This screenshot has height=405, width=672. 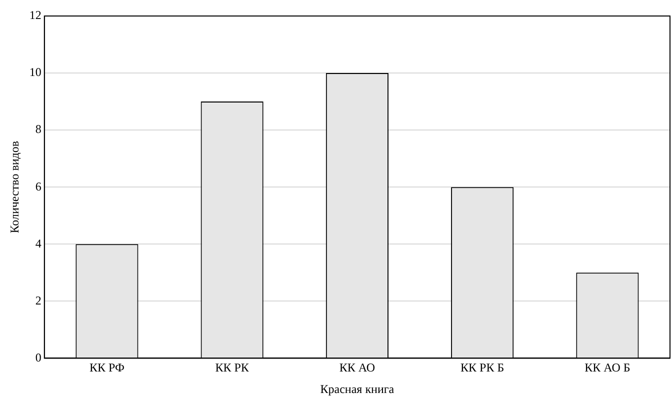 I want to click on x-axis-title: Красная книга, so click(x=357, y=389).